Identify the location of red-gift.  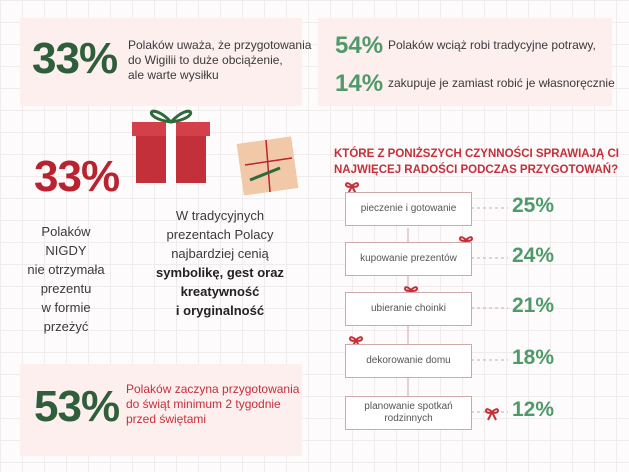
(171, 146).